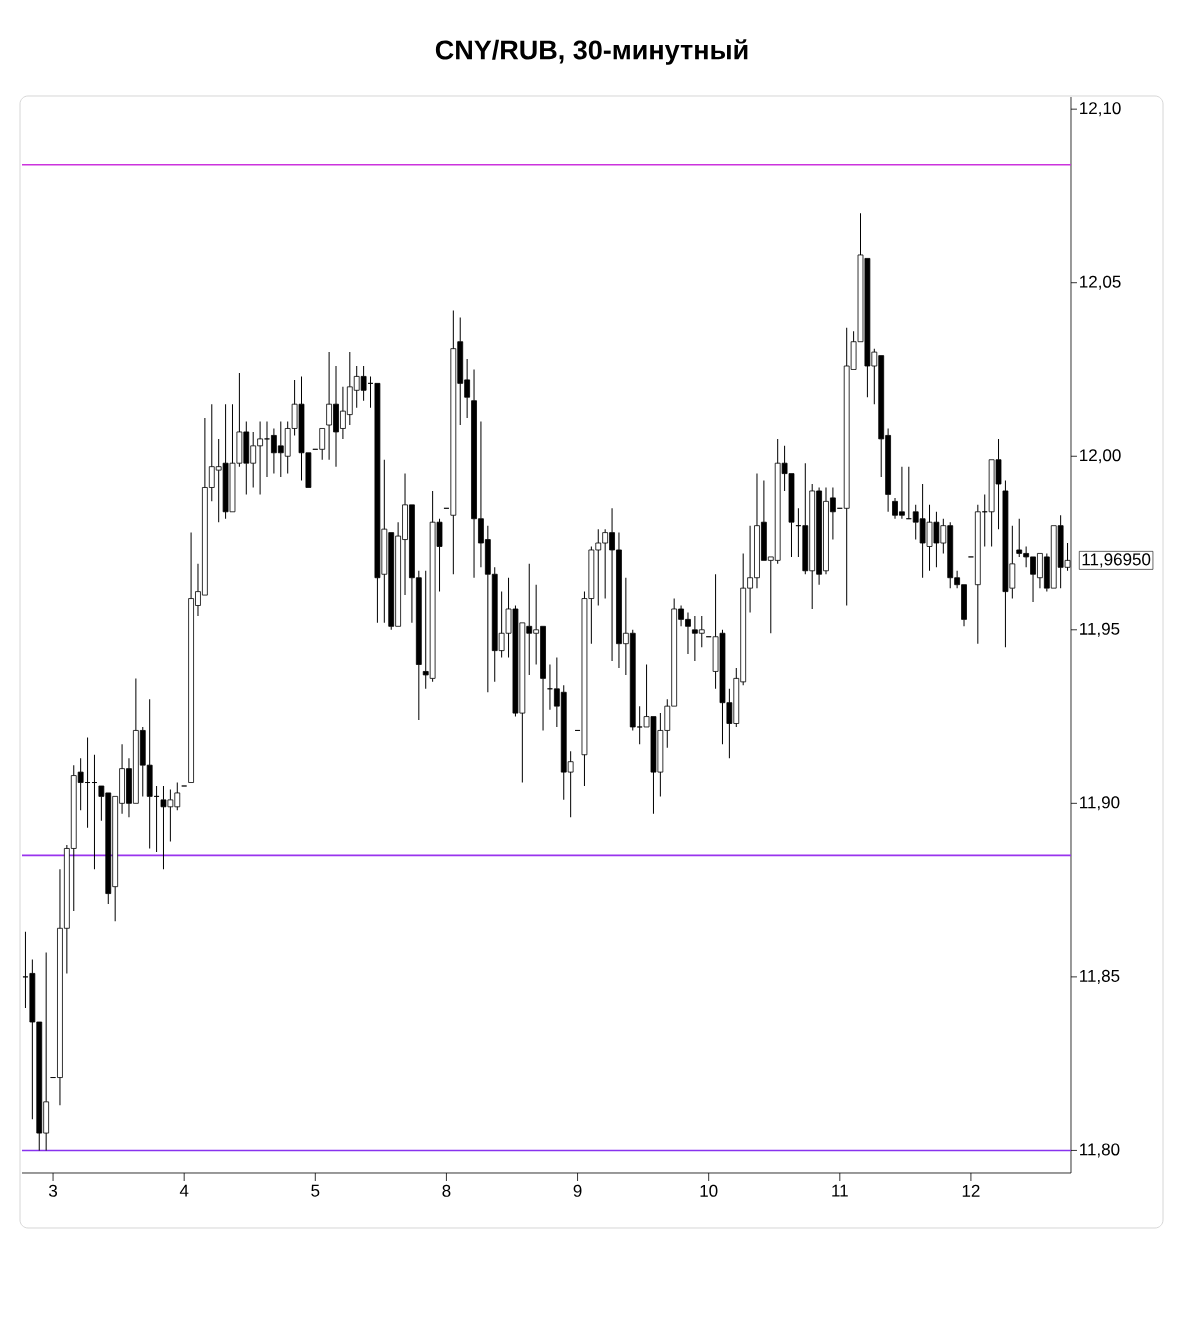 This screenshot has height=1322, width=1185. Describe the element at coordinates (1100, 803) in the screenshot. I see `y-tick-label: 11,90` at that location.